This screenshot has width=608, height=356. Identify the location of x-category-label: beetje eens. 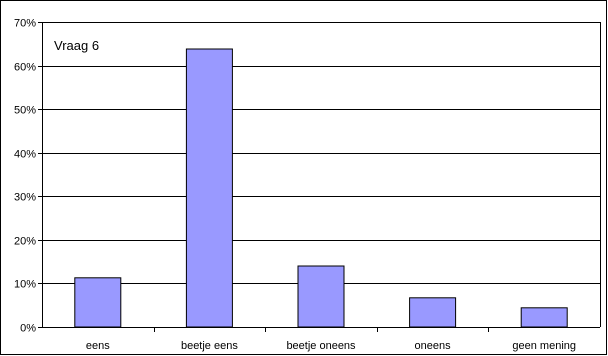
(209, 346).